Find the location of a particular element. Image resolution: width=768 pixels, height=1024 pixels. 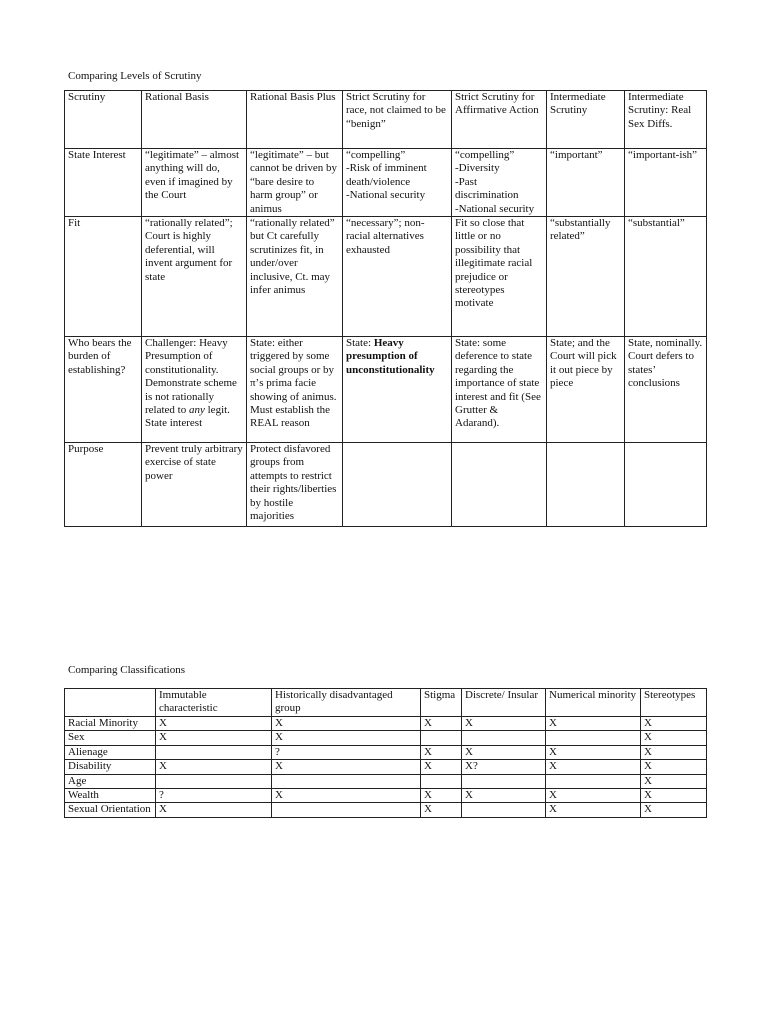

column-header: Stereotypes is located at coordinates (673, 702).